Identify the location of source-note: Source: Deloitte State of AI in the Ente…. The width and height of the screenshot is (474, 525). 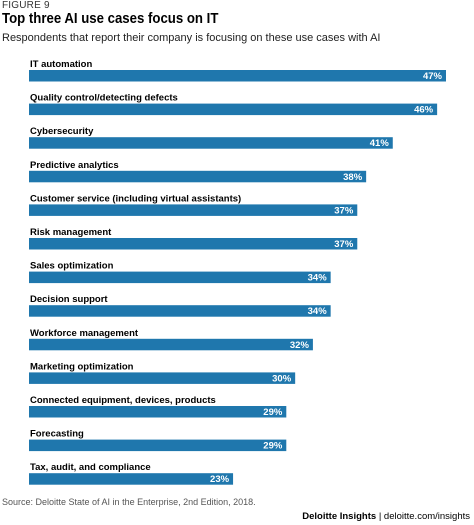
(129, 502).